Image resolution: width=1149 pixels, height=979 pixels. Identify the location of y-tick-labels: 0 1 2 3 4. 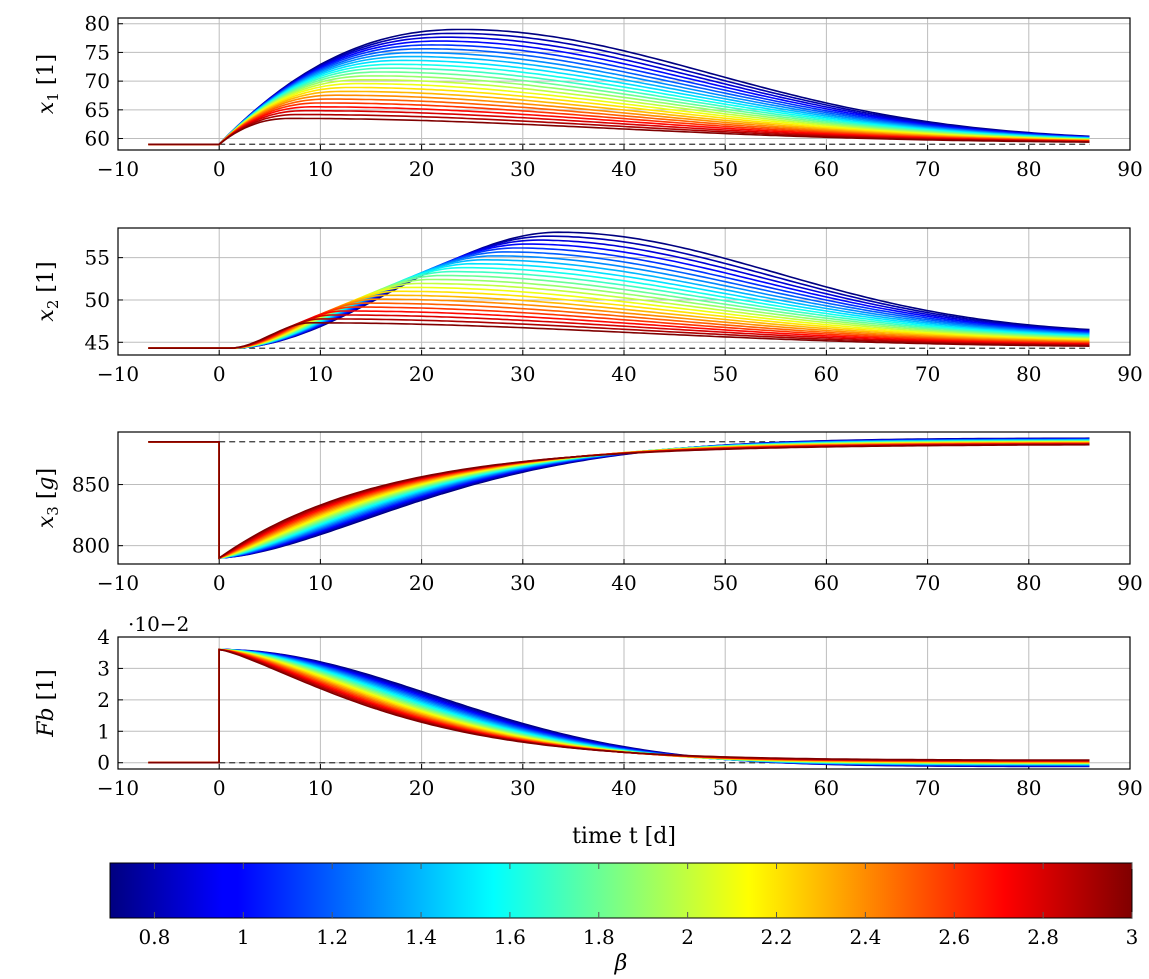
(103, 700).